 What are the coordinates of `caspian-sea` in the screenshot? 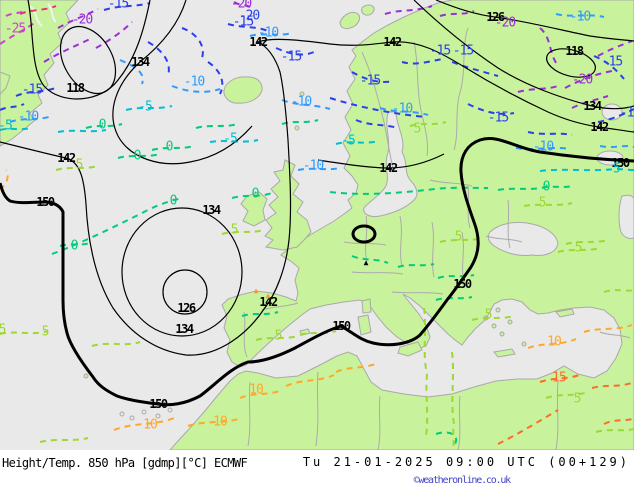 It's located at (626, 216).